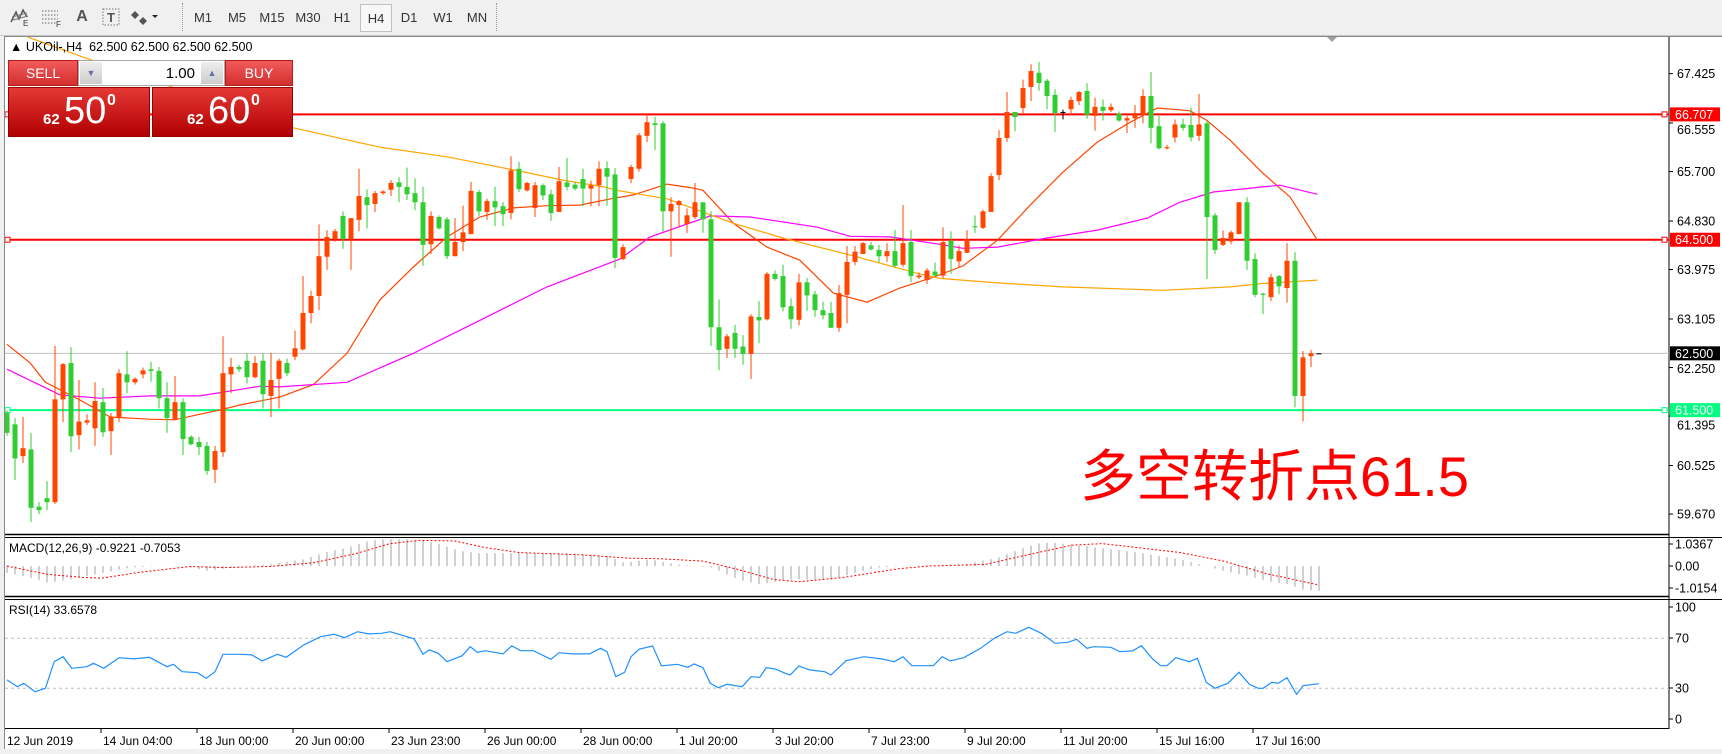  I want to click on fibonacci-icon: F, so click(51, 17).